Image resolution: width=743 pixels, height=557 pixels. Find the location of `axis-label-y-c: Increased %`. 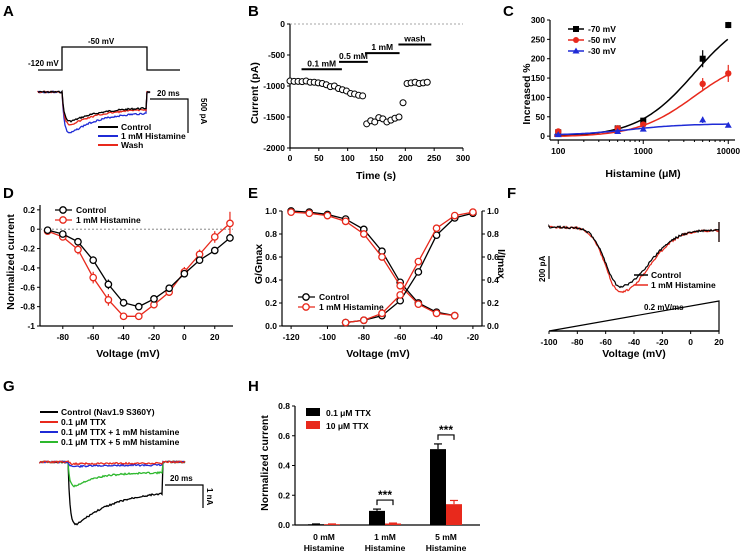

axis-label-y-c: Increased % is located at coordinates (527, 94).